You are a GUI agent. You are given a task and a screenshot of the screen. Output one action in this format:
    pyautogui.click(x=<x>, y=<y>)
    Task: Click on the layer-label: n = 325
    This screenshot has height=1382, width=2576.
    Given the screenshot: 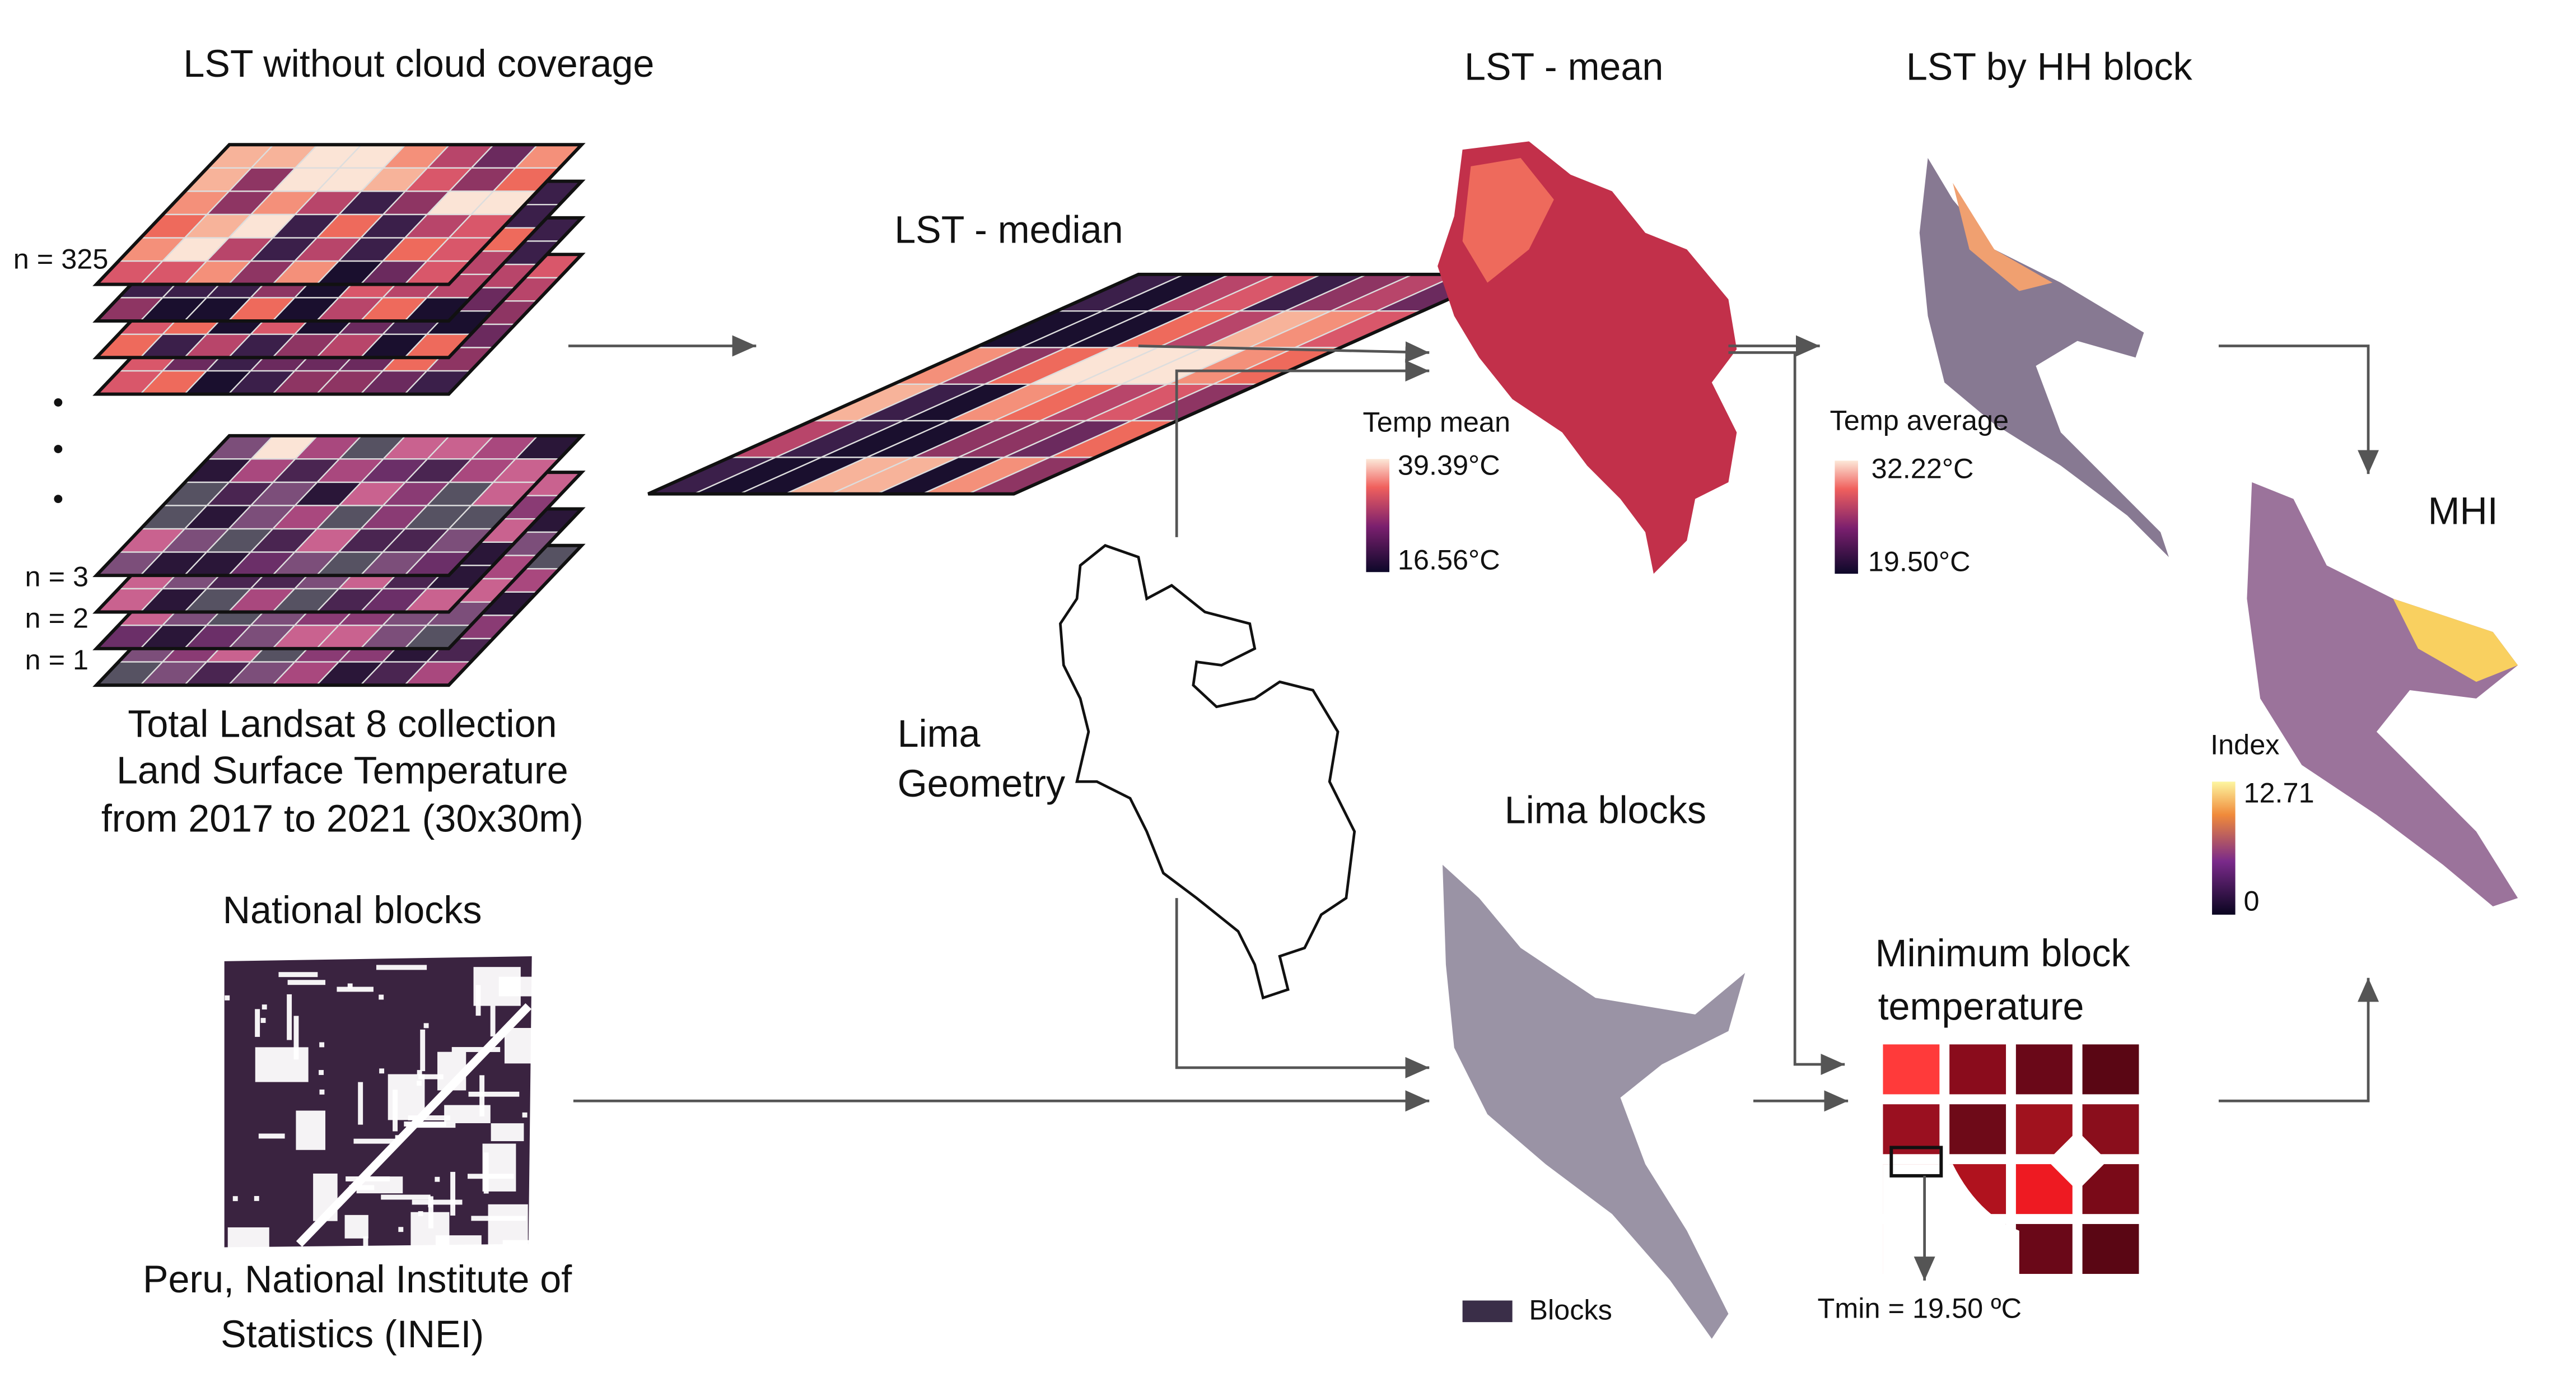 What is the action you would take?
    pyautogui.click(x=61, y=258)
    